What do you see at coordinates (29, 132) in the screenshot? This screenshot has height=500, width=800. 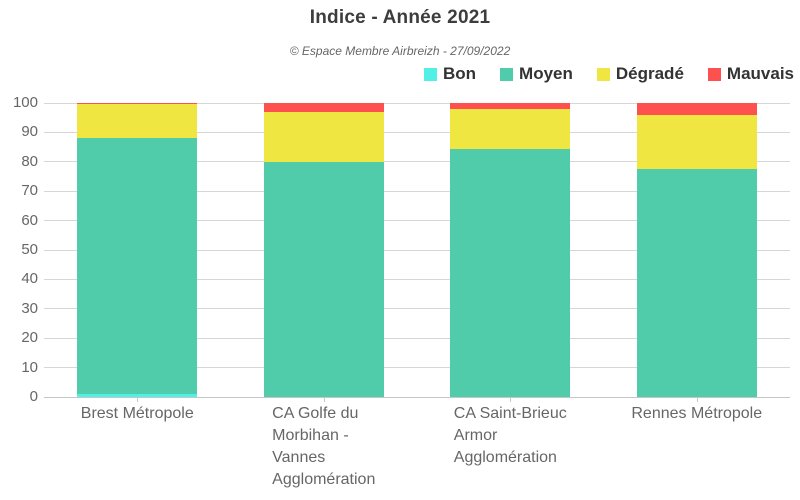 I see `y-axis-tick-label: 90` at bounding box center [29, 132].